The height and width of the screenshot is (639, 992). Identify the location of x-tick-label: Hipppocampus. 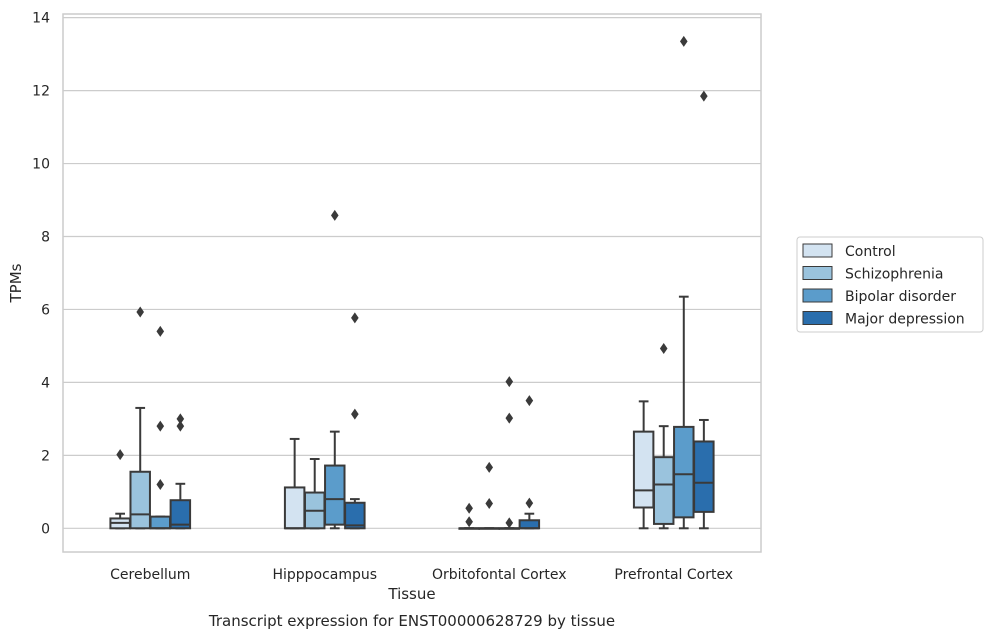
(324, 575).